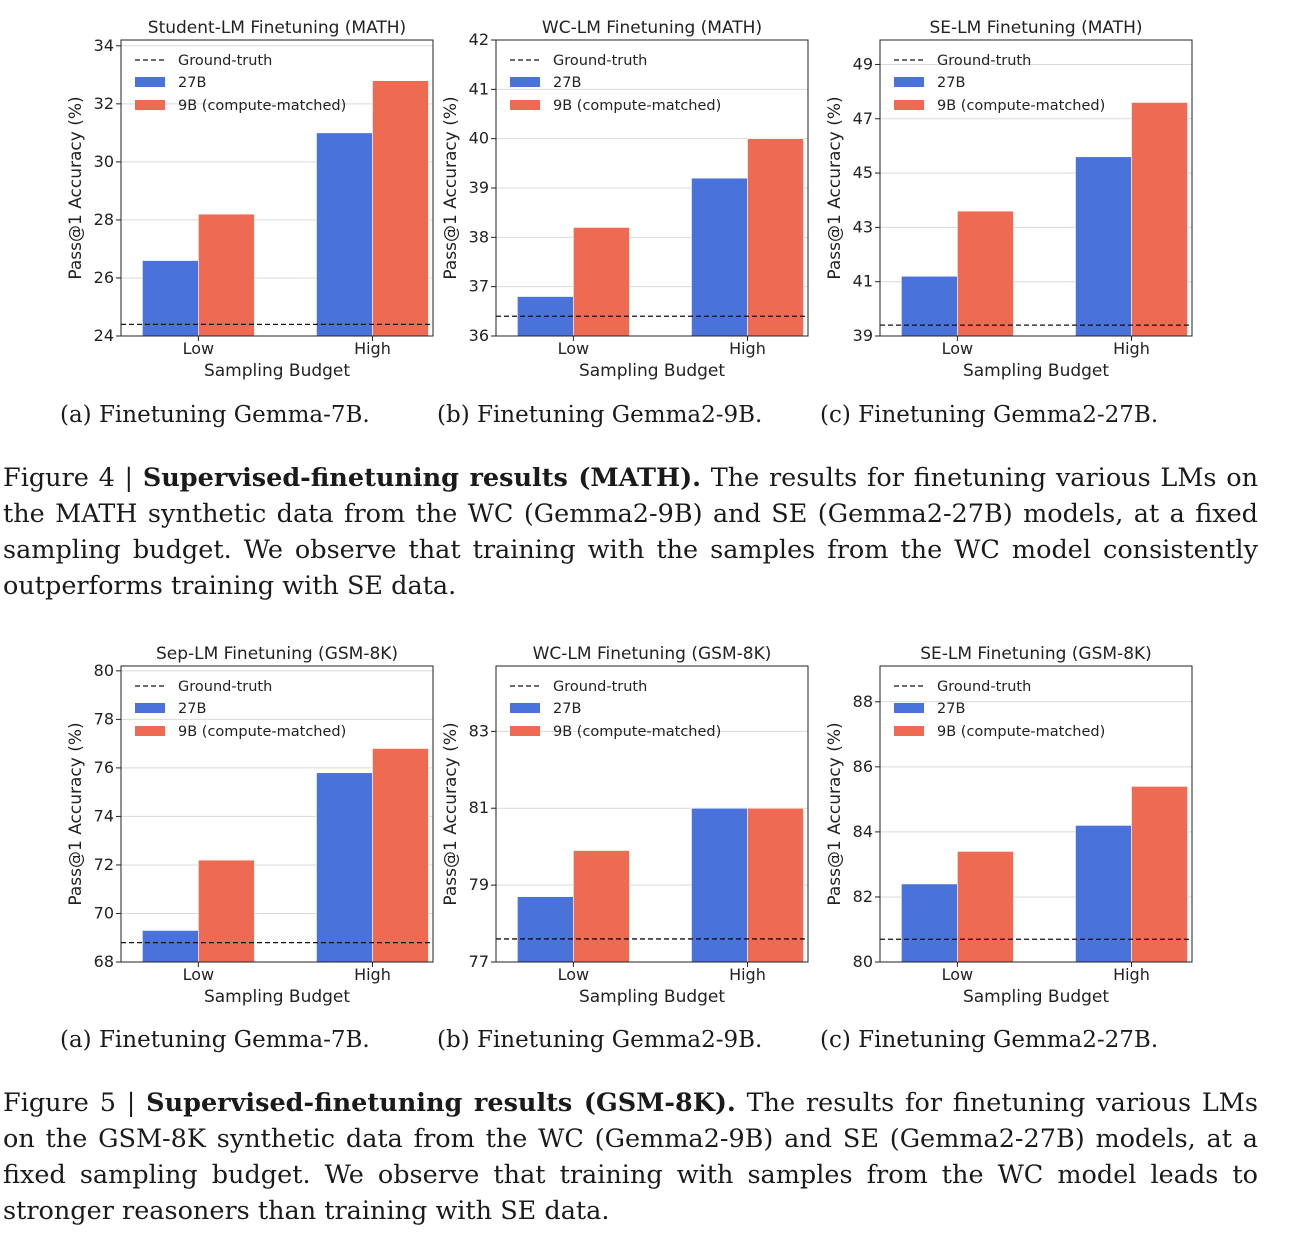 This screenshot has height=1240, width=1300. Describe the element at coordinates (104, 864) in the screenshot. I see `y-tick-label: 72` at that location.